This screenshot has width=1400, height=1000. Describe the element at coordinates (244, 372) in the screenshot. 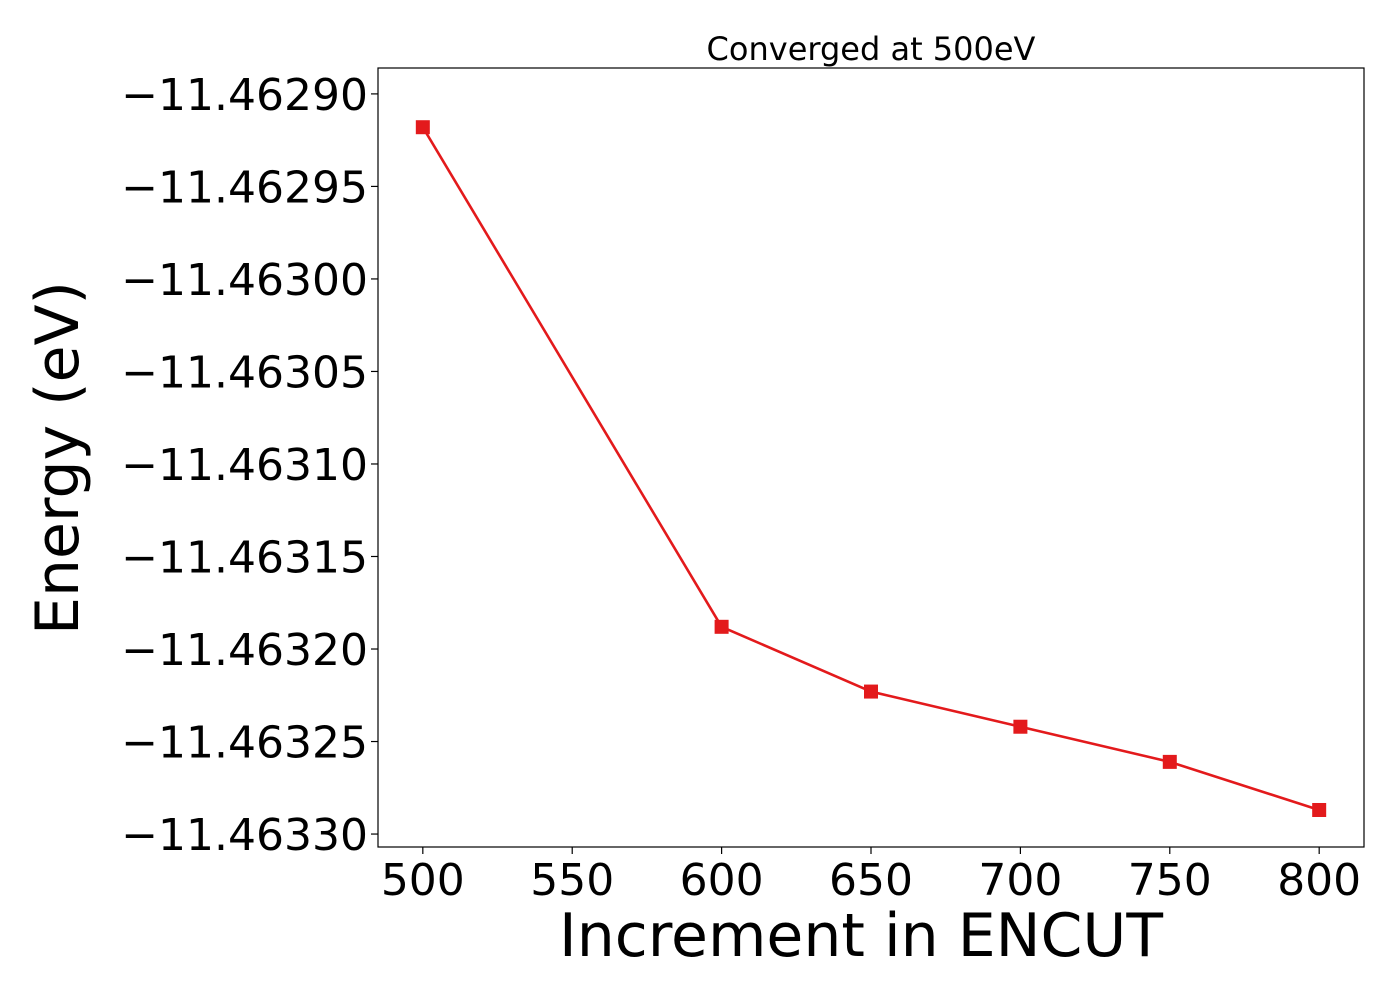

I see `y-tick-label: −11.46305` at that location.